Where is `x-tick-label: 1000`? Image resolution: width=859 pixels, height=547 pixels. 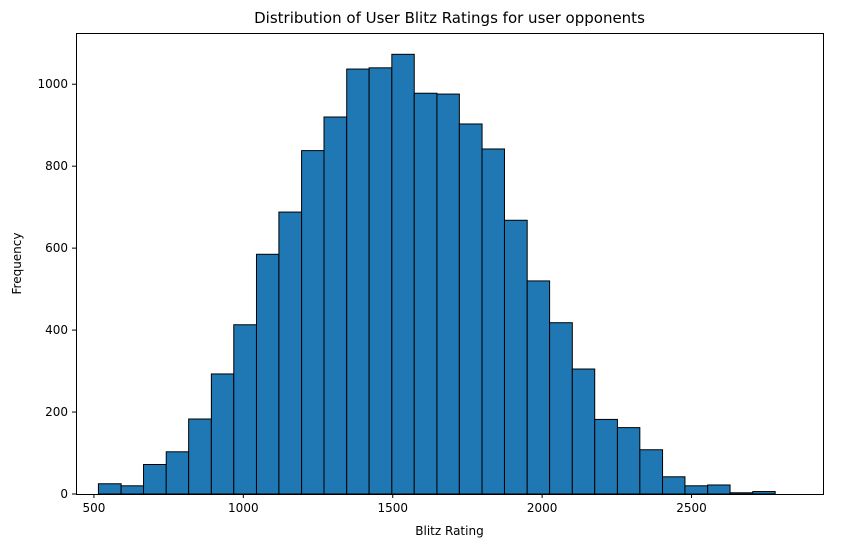 x-tick-label: 1000 is located at coordinates (243, 508).